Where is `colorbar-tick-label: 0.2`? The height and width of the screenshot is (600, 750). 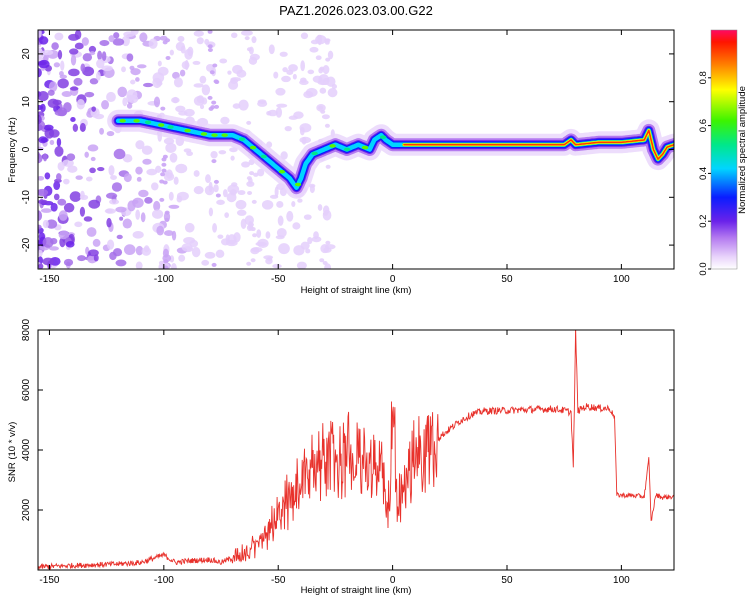
colorbar-tick-label: 0.2 is located at coordinates (703, 221).